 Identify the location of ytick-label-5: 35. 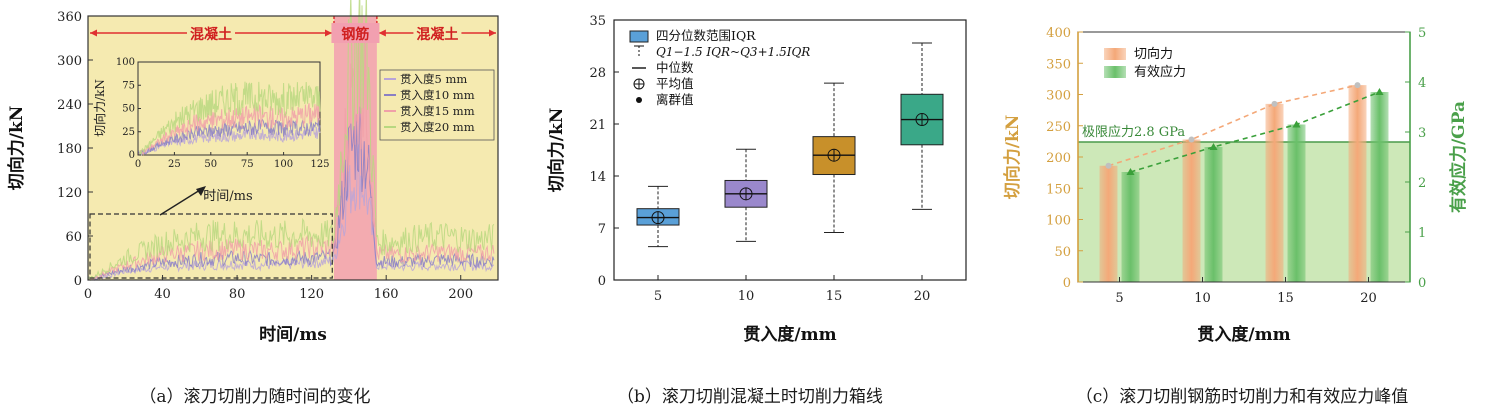
(597, 21).